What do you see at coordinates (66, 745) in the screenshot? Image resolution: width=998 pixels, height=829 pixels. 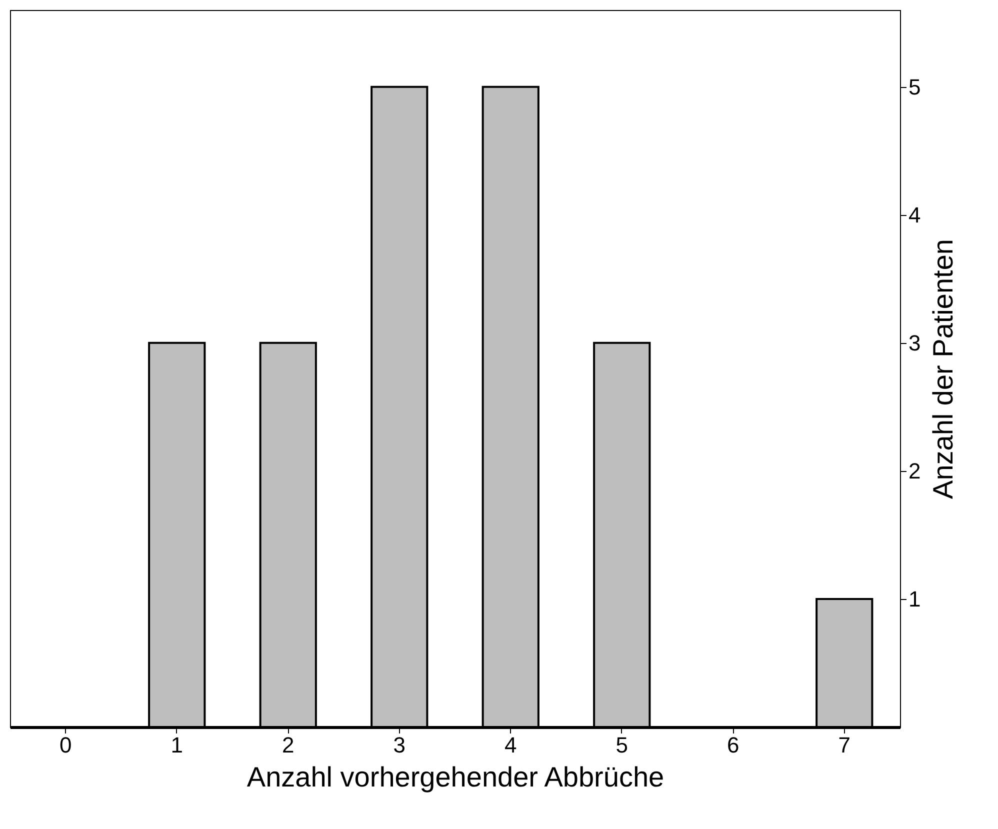 I see `x-tick-label: 0` at bounding box center [66, 745].